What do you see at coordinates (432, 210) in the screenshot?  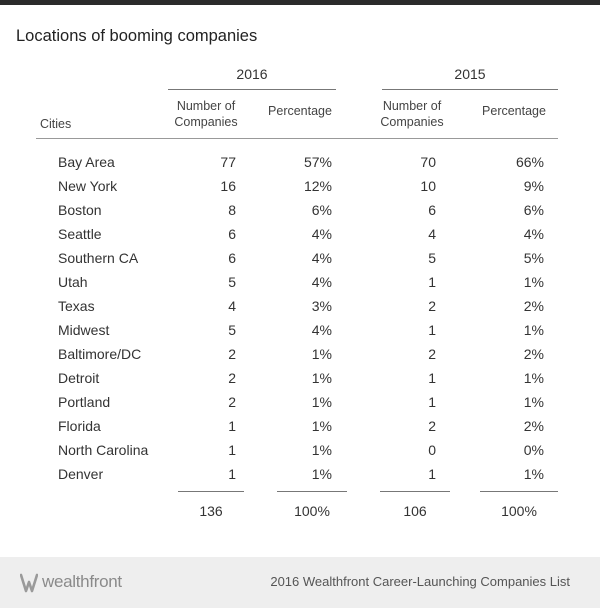 I see `companies-2015-cell: 6` at bounding box center [432, 210].